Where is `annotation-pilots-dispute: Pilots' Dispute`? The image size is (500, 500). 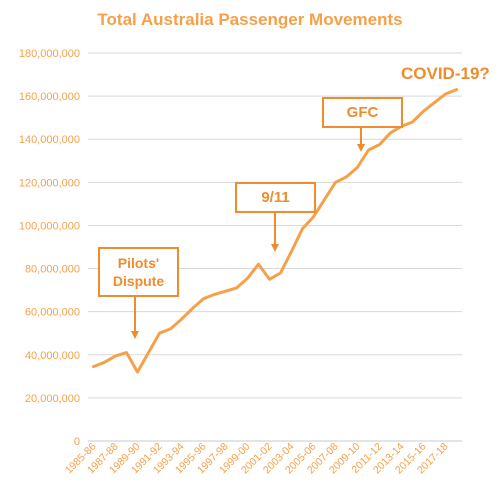
annotation-pilots-dispute: Pilots' Dispute is located at coordinates (138, 272).